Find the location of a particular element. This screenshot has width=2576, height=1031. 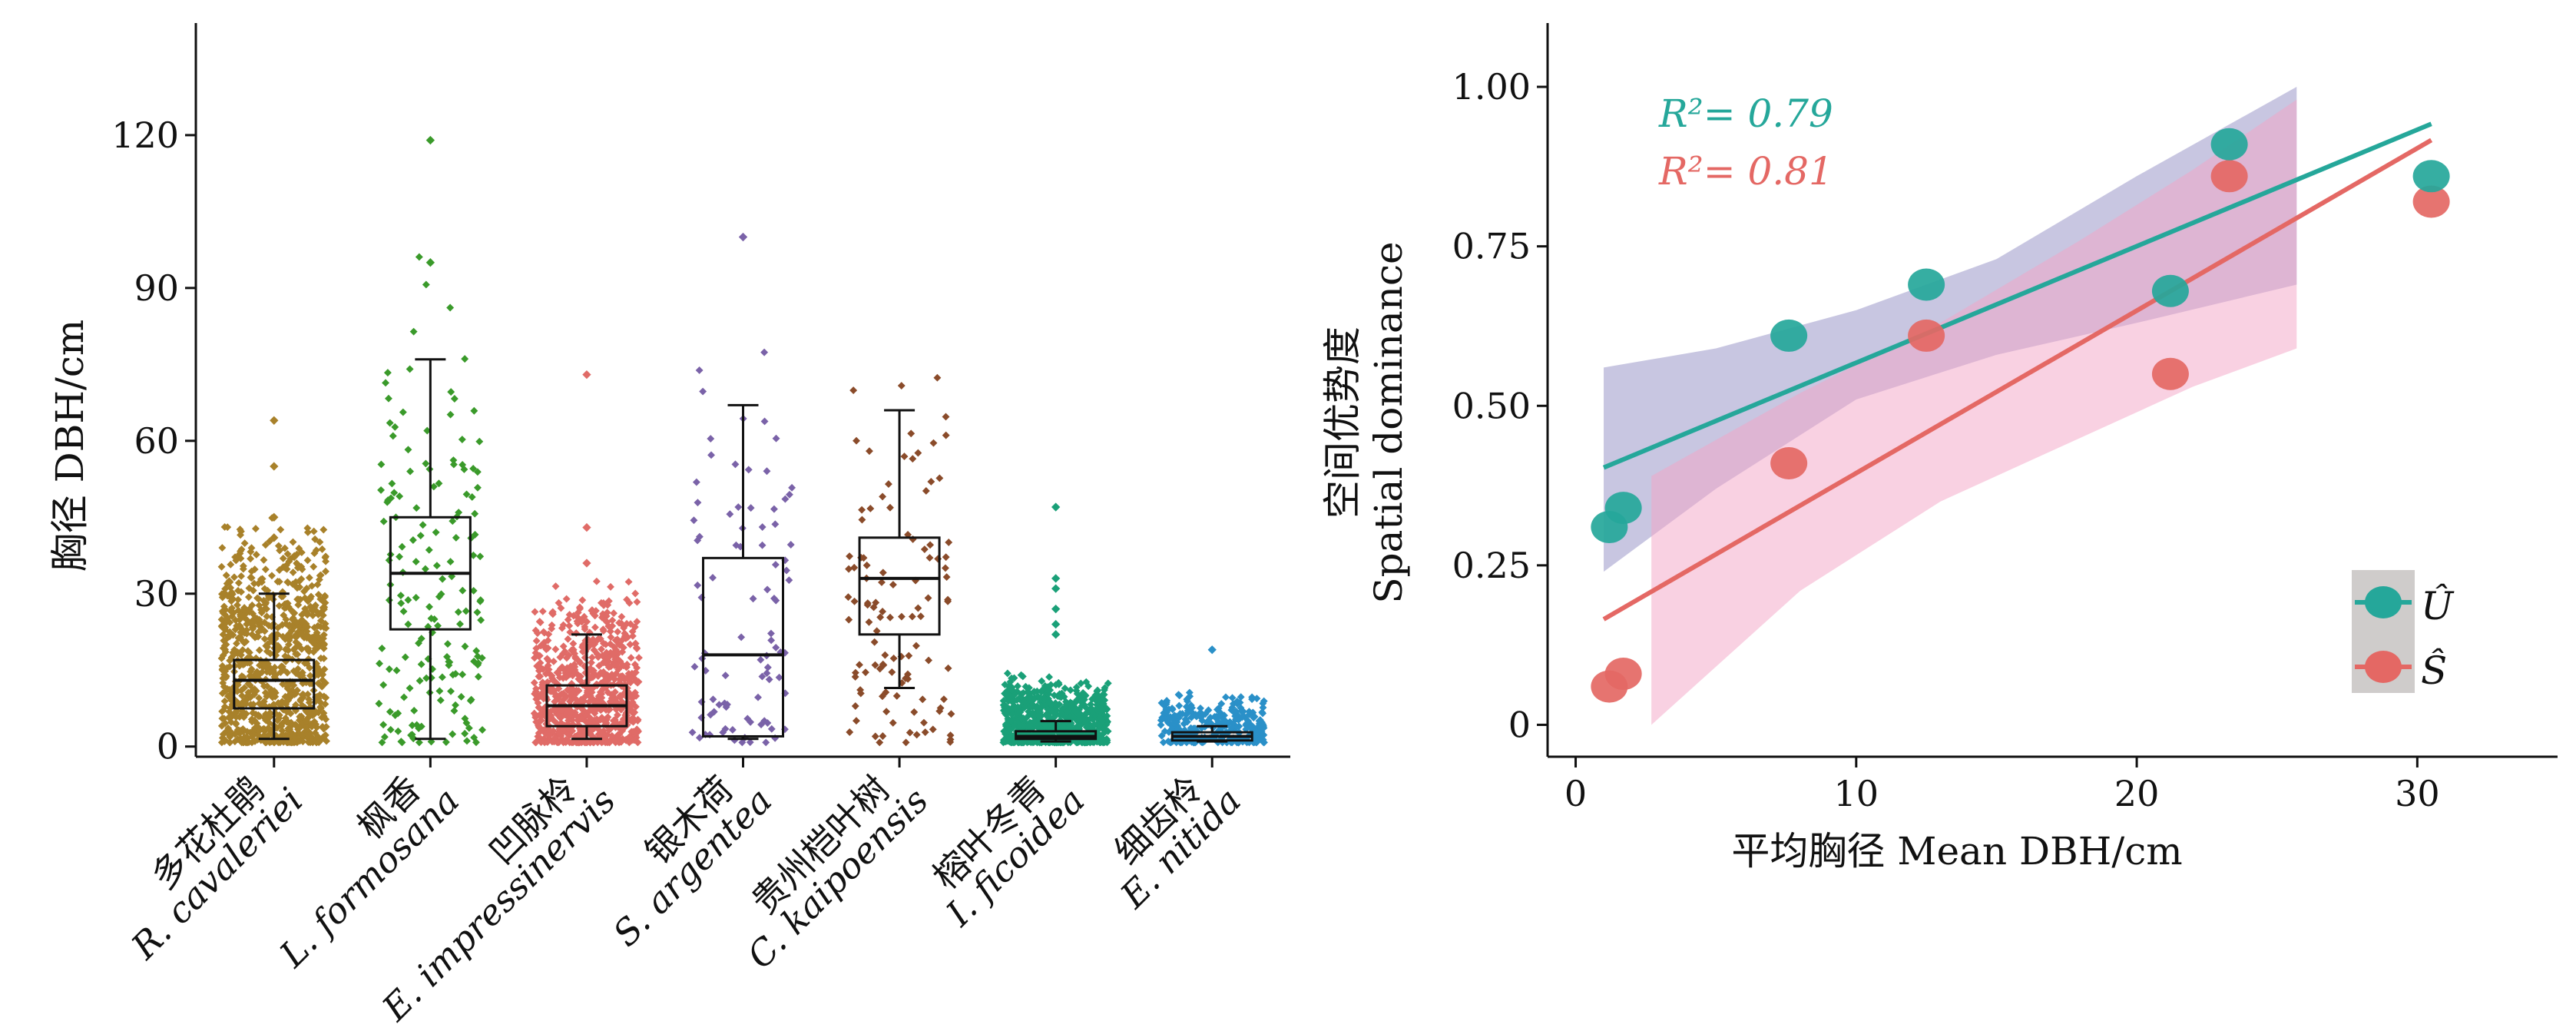

y-tick-label: 0 is located at coordinates (1519, 724).